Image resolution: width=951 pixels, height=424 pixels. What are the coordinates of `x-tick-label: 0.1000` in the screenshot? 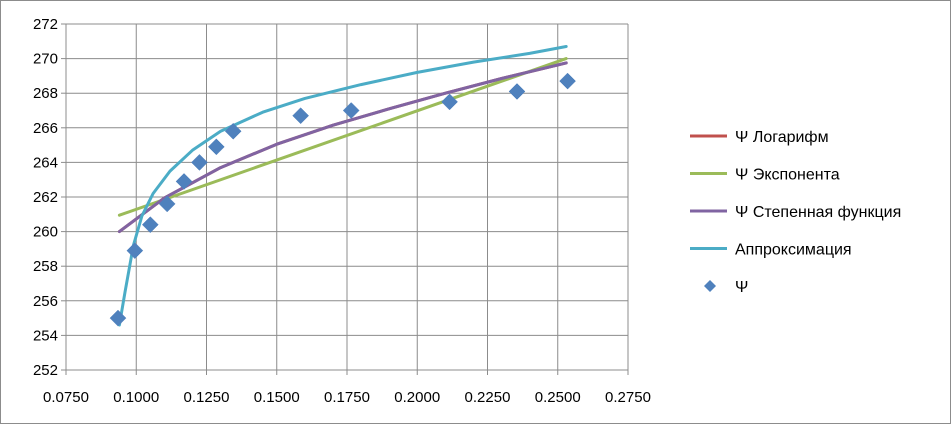 It's located at (136, 397).